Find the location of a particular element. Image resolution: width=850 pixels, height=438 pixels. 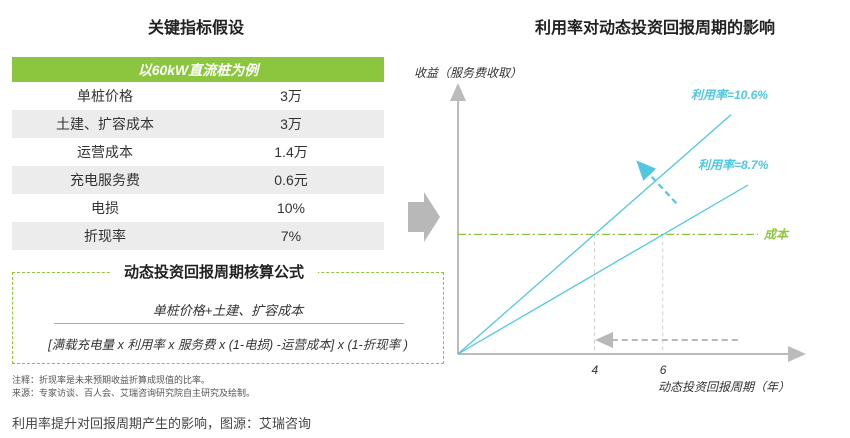

row-label: 电损 is located at coordinates (105, 208).